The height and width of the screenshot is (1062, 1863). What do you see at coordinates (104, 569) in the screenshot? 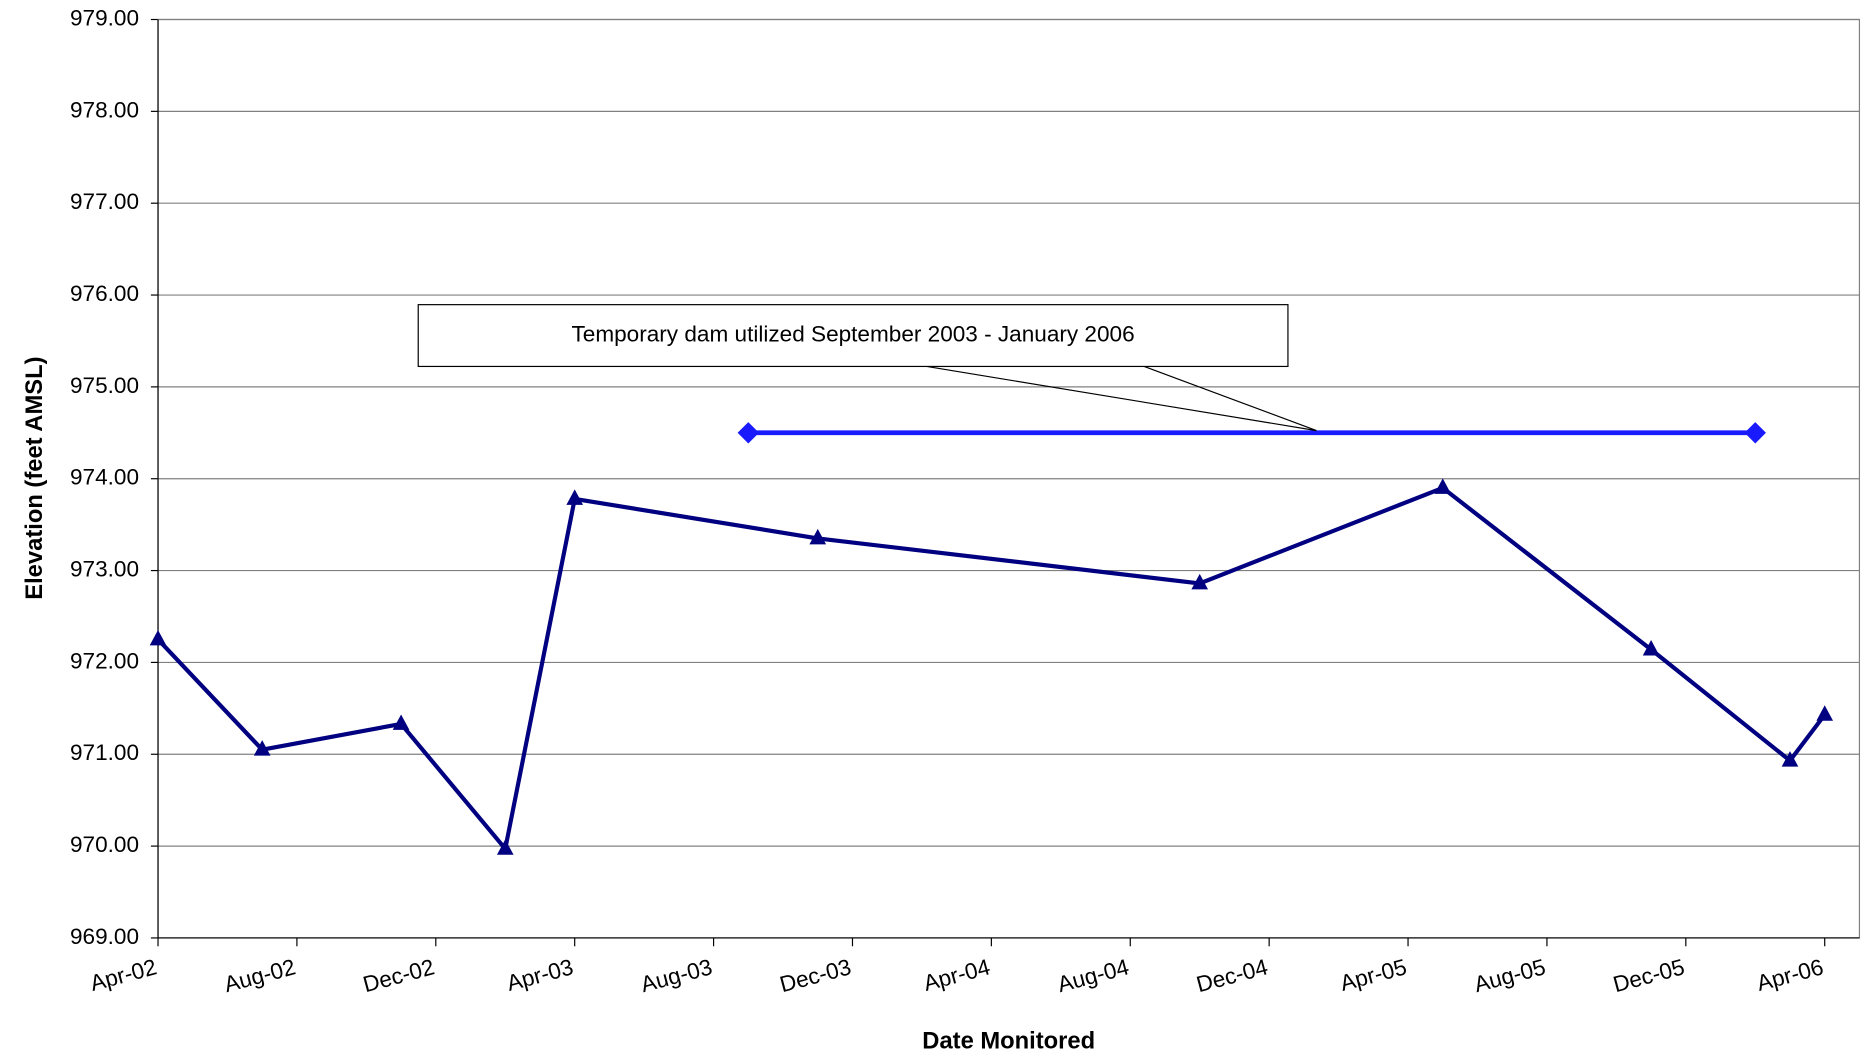
I see `y-tick-label: 973.00` at bounding box center [104, 569].